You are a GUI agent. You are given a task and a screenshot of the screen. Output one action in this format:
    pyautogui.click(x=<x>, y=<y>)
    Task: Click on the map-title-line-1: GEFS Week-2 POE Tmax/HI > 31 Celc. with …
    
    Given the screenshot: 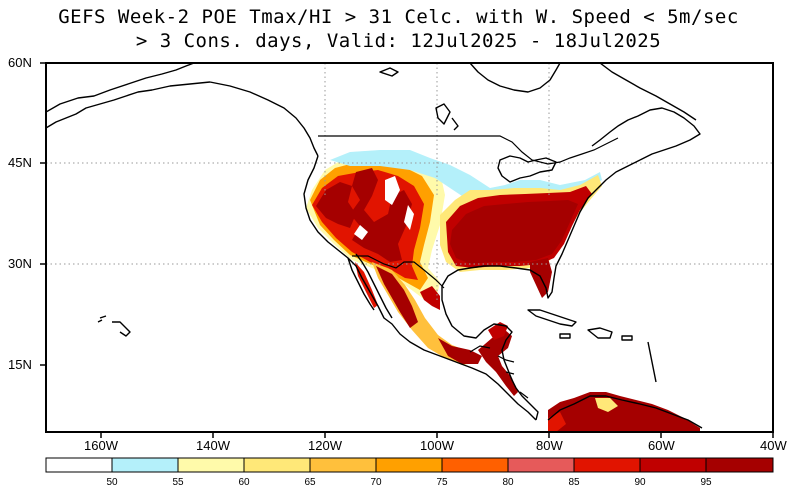 What is the action you would take?
    pyautogui.click(x=398, y=17)
    